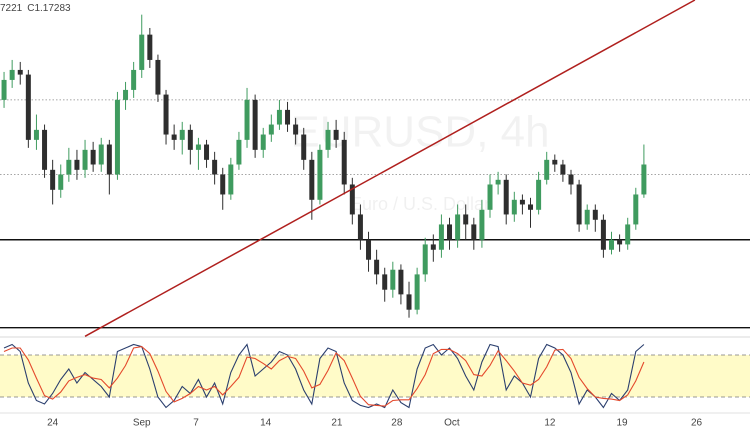 The image size is (750, 430). I want to click on x-tick-label: 28, so click(397, 423).